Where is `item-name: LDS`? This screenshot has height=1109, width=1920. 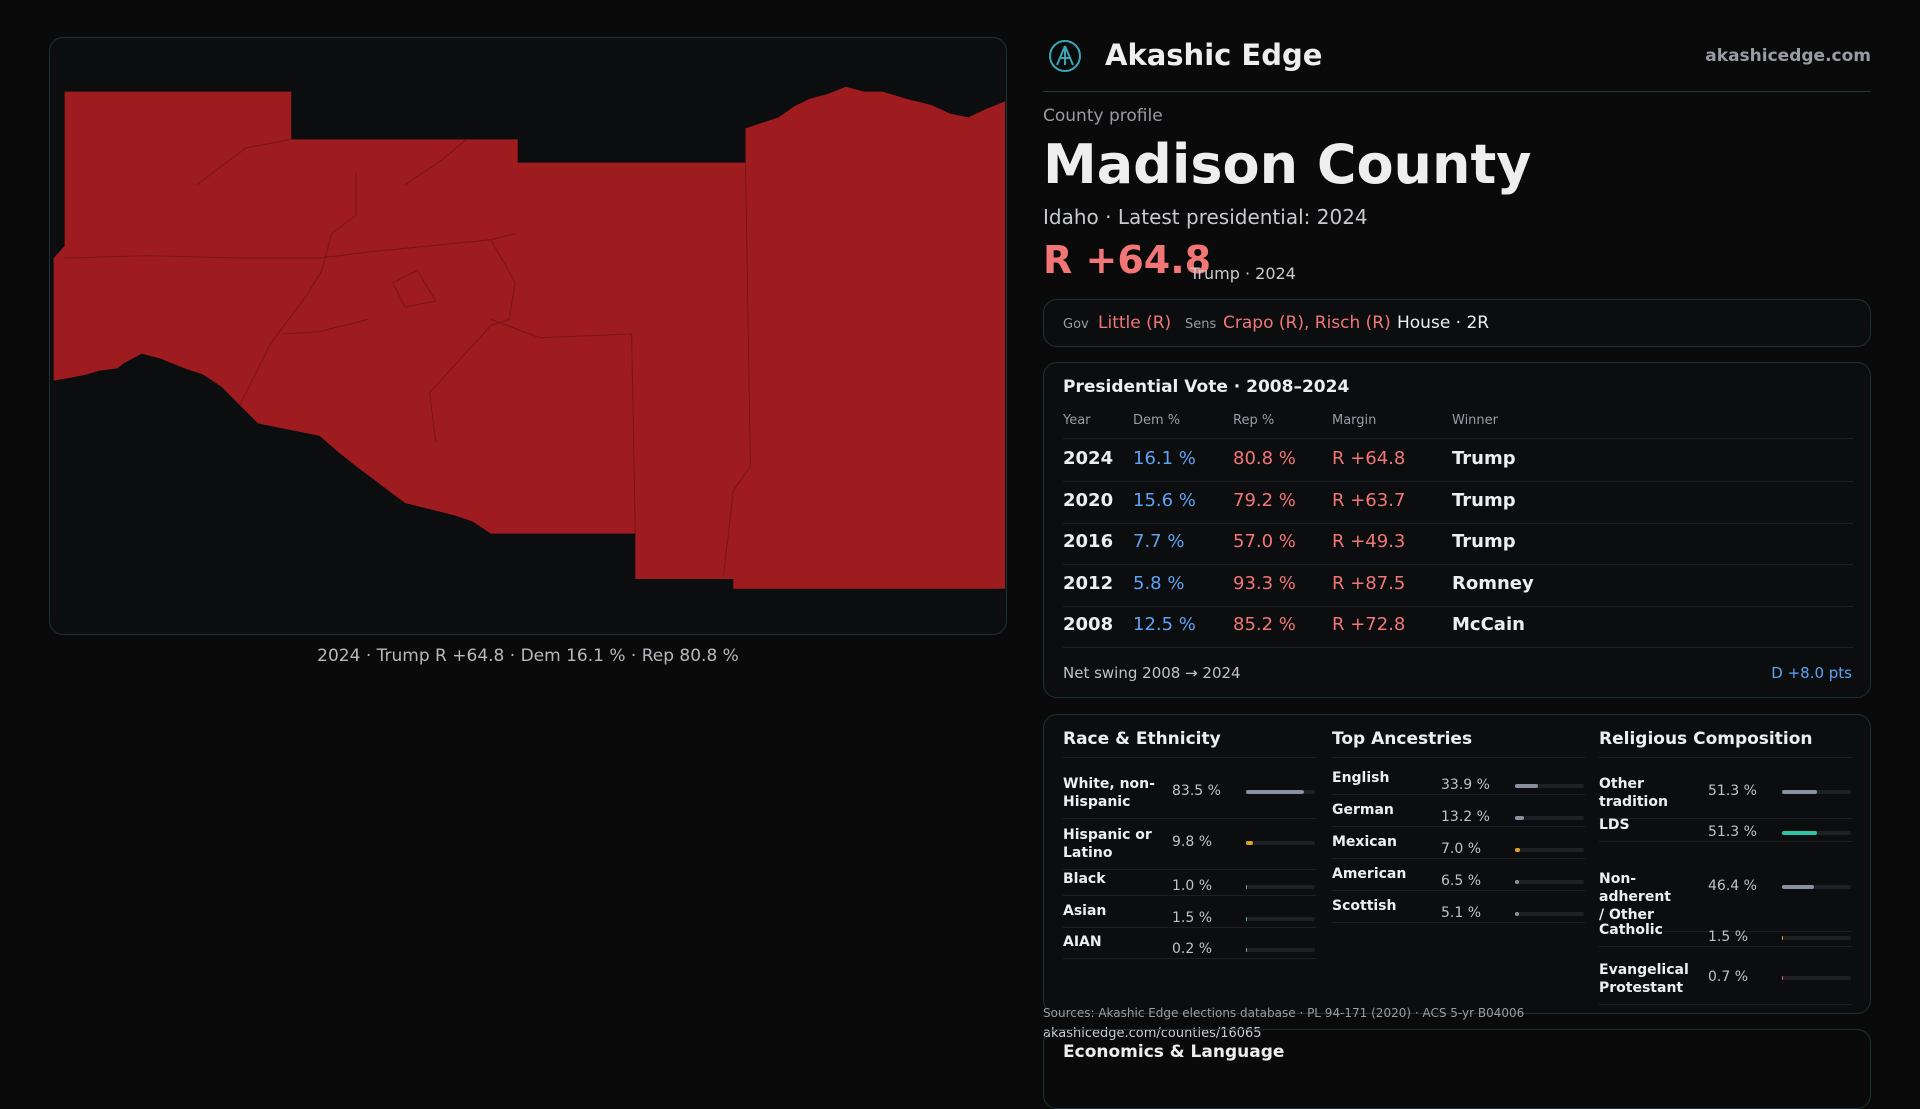
item-name: LDS is located at coordinates (1614, 825).